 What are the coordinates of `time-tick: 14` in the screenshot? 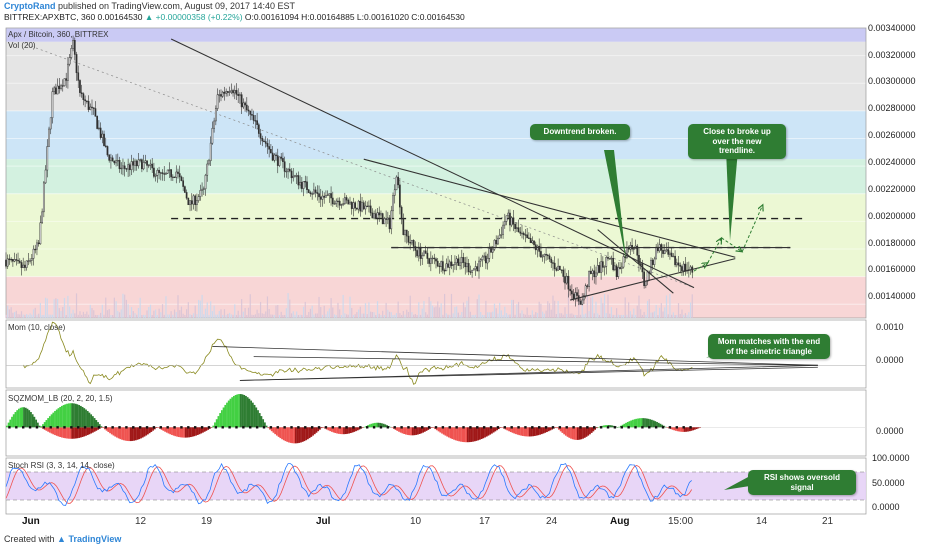 It's located at (762, 521).